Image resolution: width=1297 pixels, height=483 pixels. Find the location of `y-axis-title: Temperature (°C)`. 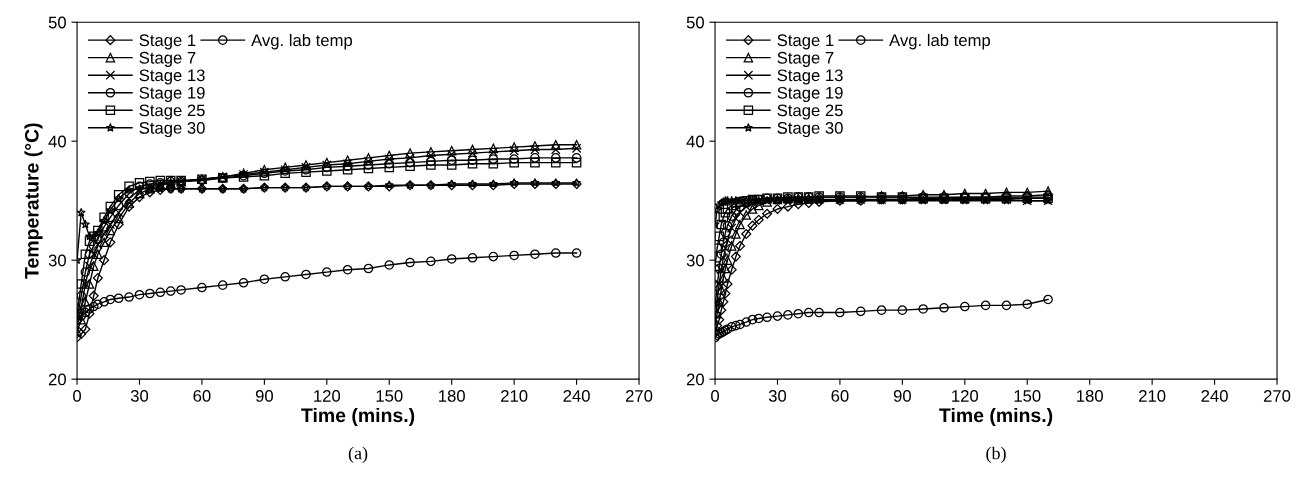

y-axis-title: Temperature (°C) is located at coordinates (33, 201).